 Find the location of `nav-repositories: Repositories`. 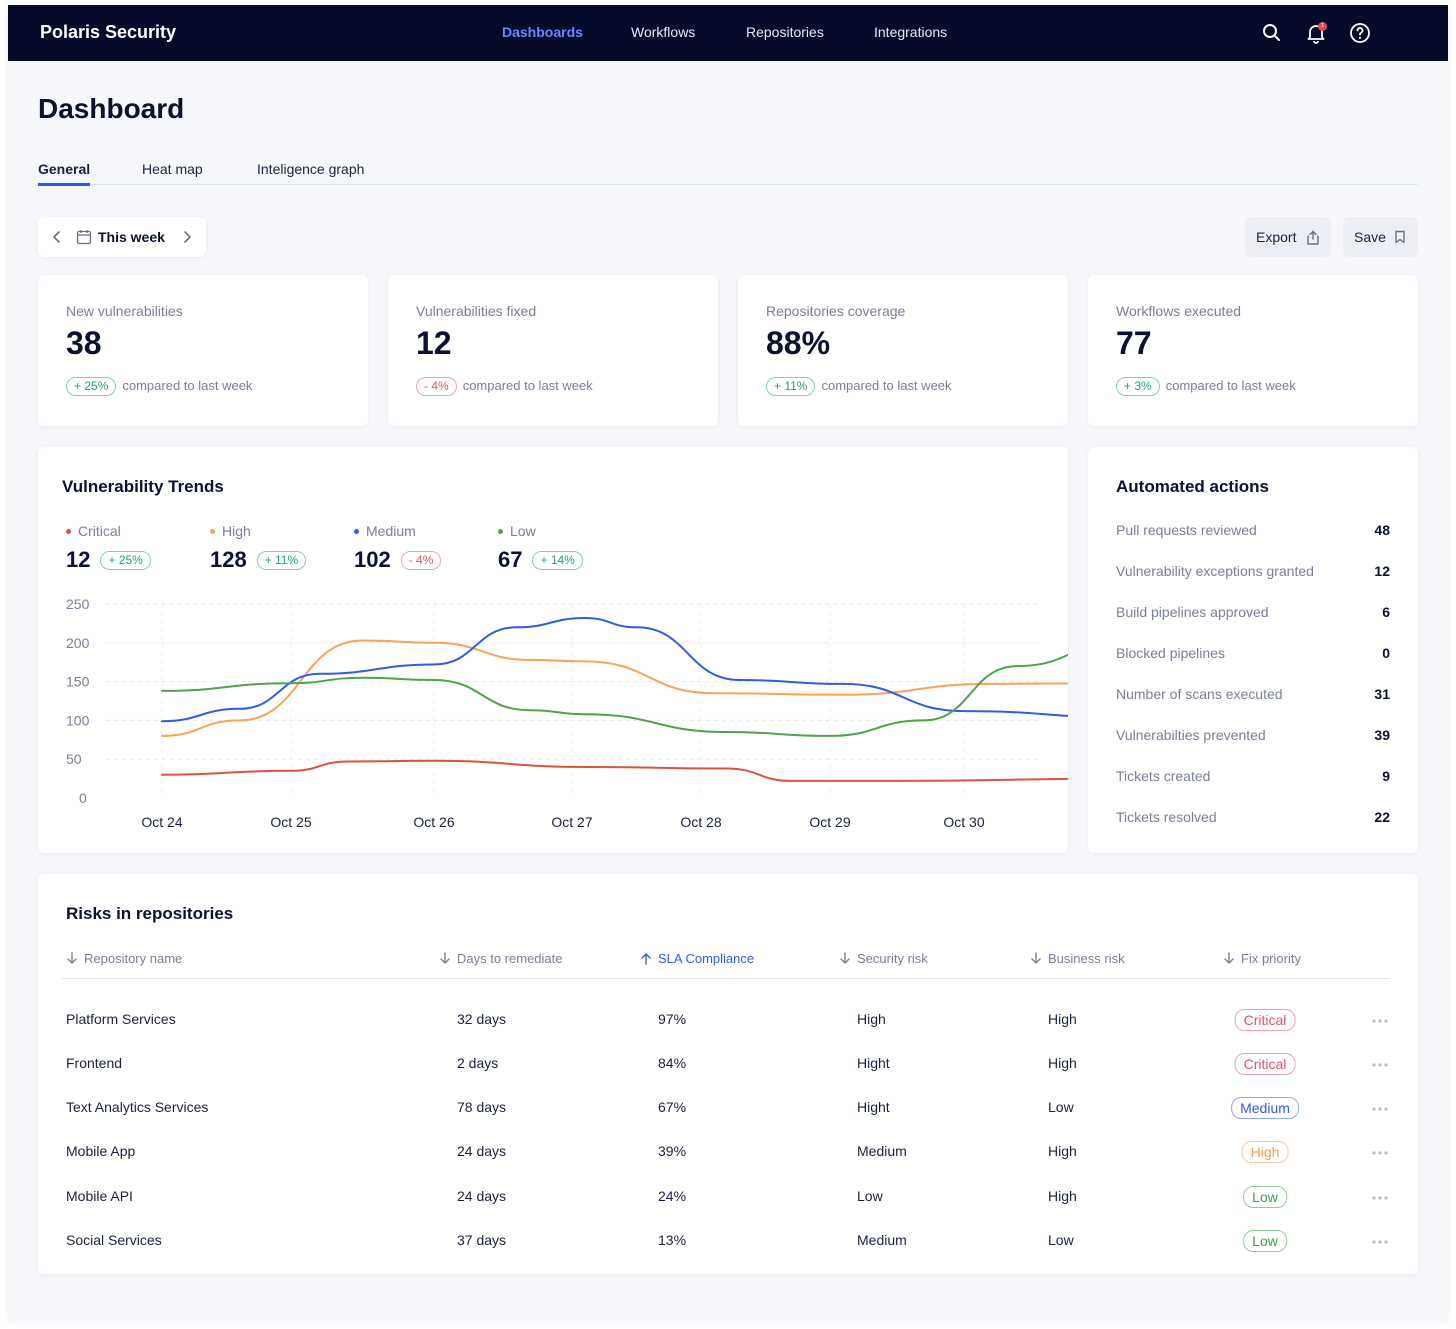

nav-repositories: Repositories is located at coordinates (785, 32).